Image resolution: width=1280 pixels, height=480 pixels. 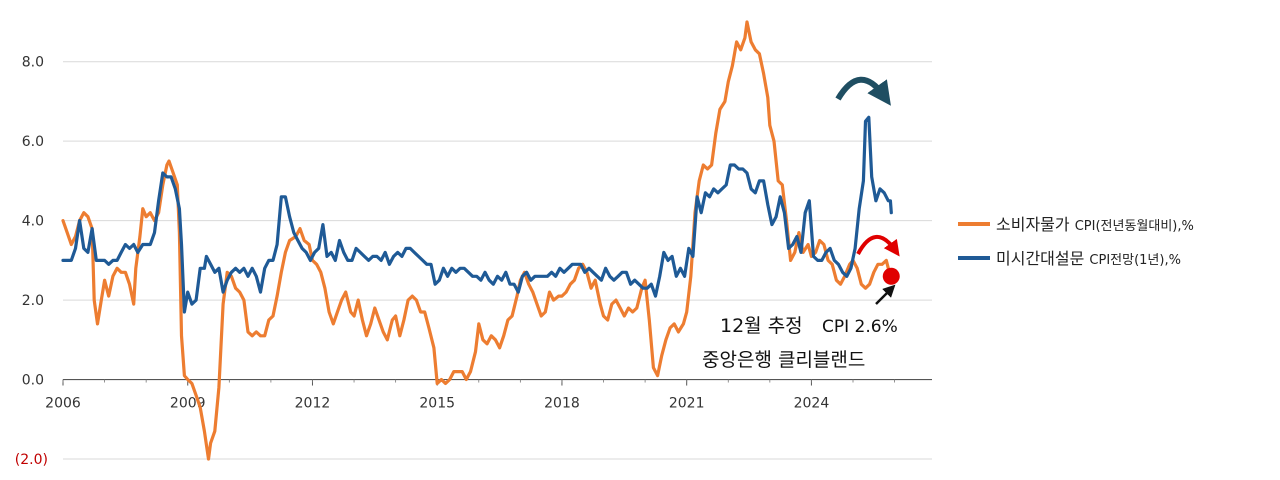 What do you see at coordinates (562, 404) in the screenshot?
I see `x-tick-label: 2018` at bounding box center [562, 404].